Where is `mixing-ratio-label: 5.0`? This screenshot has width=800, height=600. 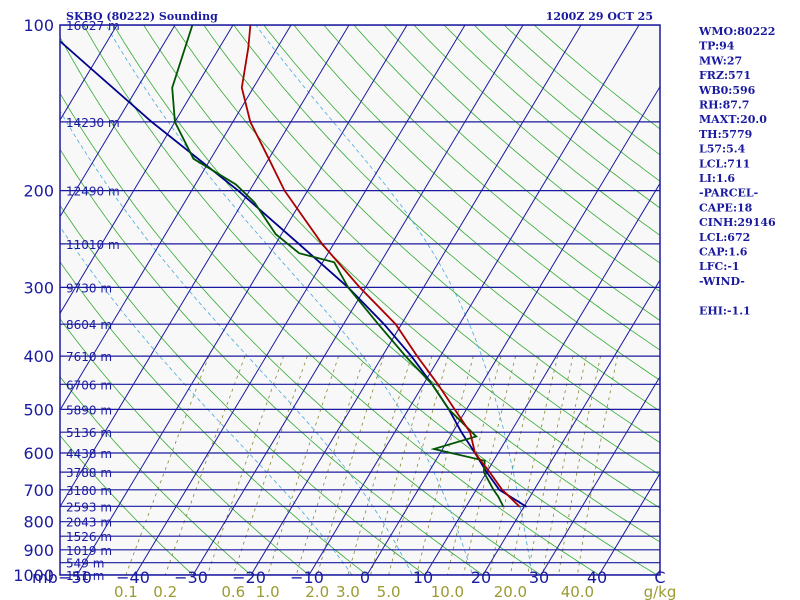 mixing-ratio-label: 5.0 is located at coordinates (389, 591).